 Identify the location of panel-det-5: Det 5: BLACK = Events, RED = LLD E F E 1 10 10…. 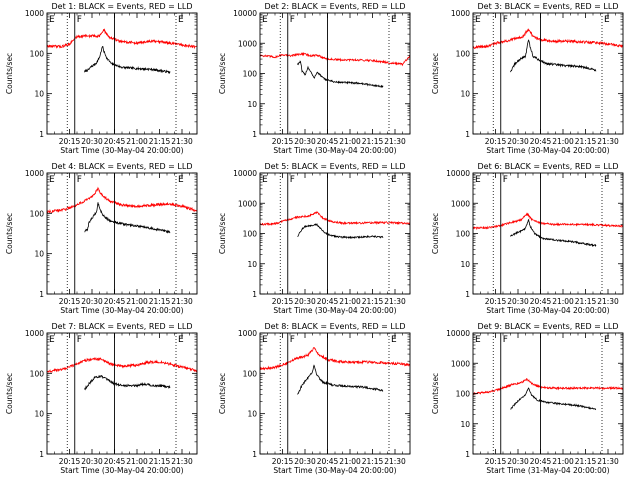
(314, 238).